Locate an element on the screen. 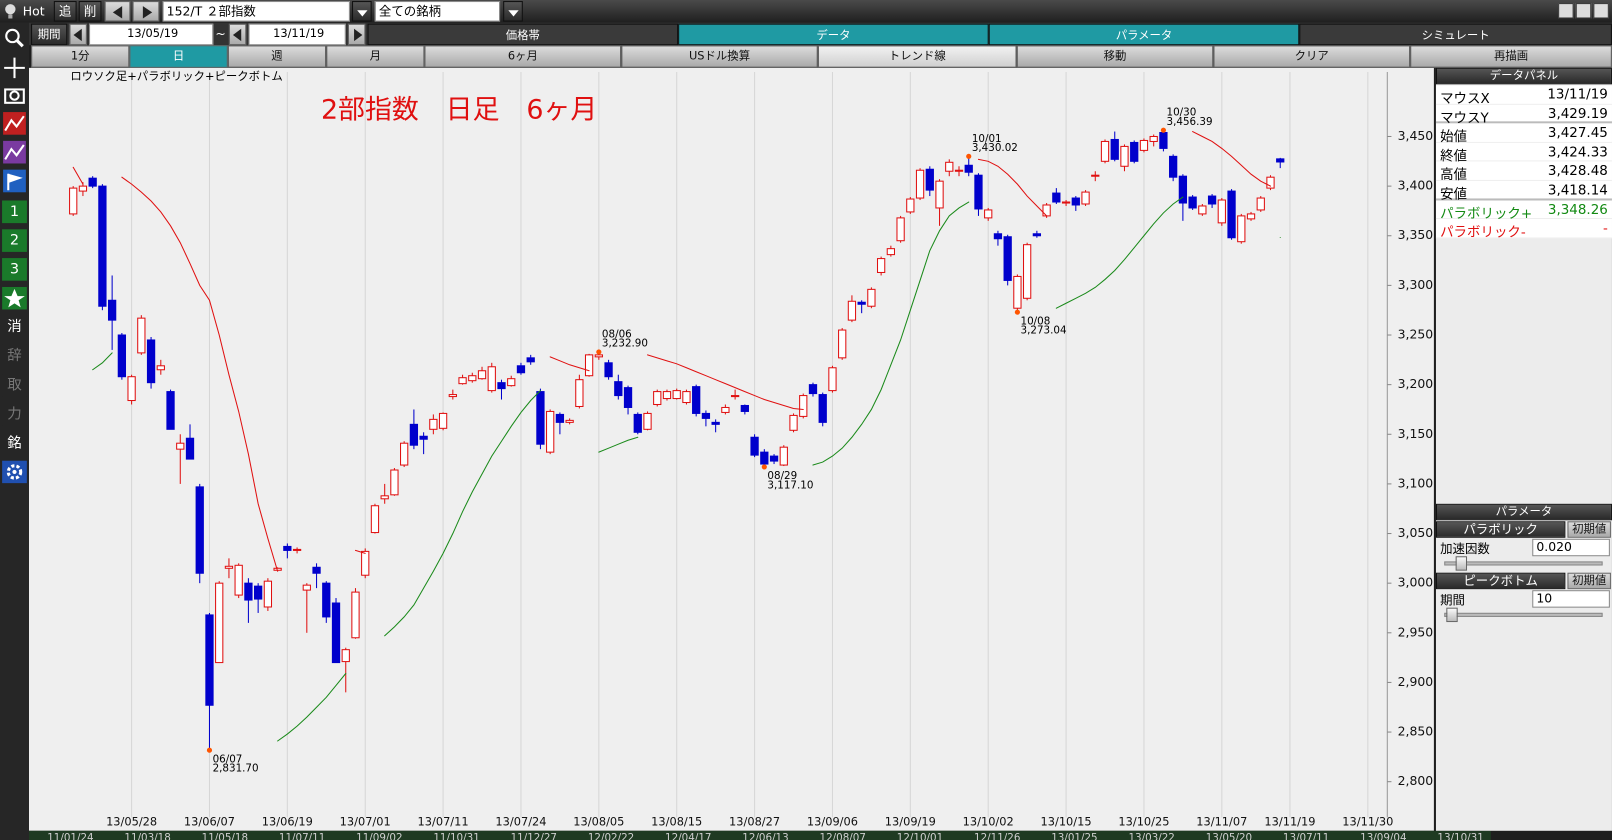 The width and height of the screenshot is (1612, 840). toolbar-button: 再描画 is located at coordinates (1511, 56).